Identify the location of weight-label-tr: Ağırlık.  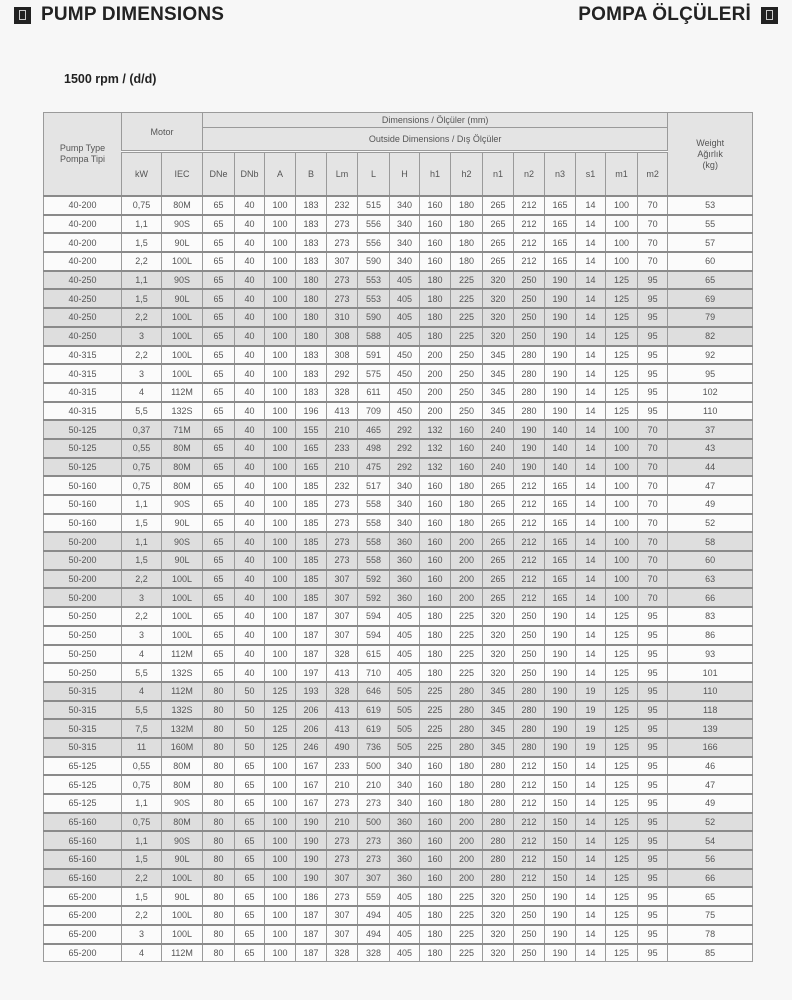
(710, 153).